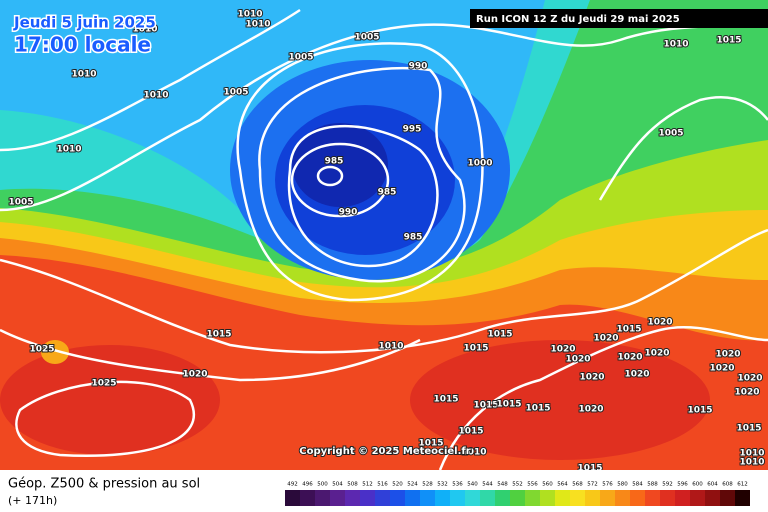  Describe the element at coordinates (607, 485) in the screenshot. I see `legend-tick-label: 576` at that location.